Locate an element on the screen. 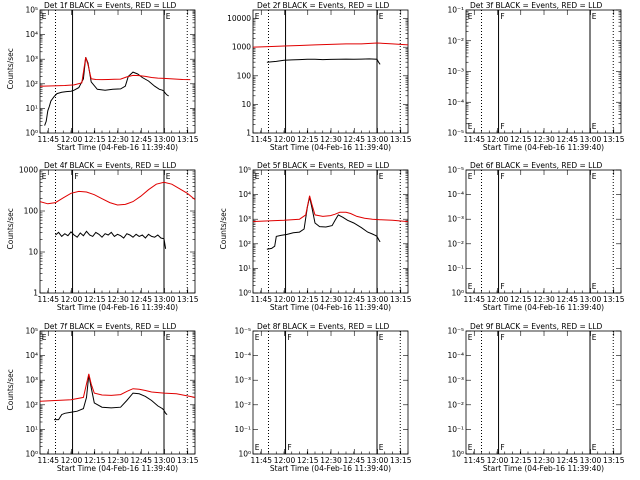 This screenshot has height=480, width=640. y-axis-label: Counts/sec is located at coordinates (10, 68).